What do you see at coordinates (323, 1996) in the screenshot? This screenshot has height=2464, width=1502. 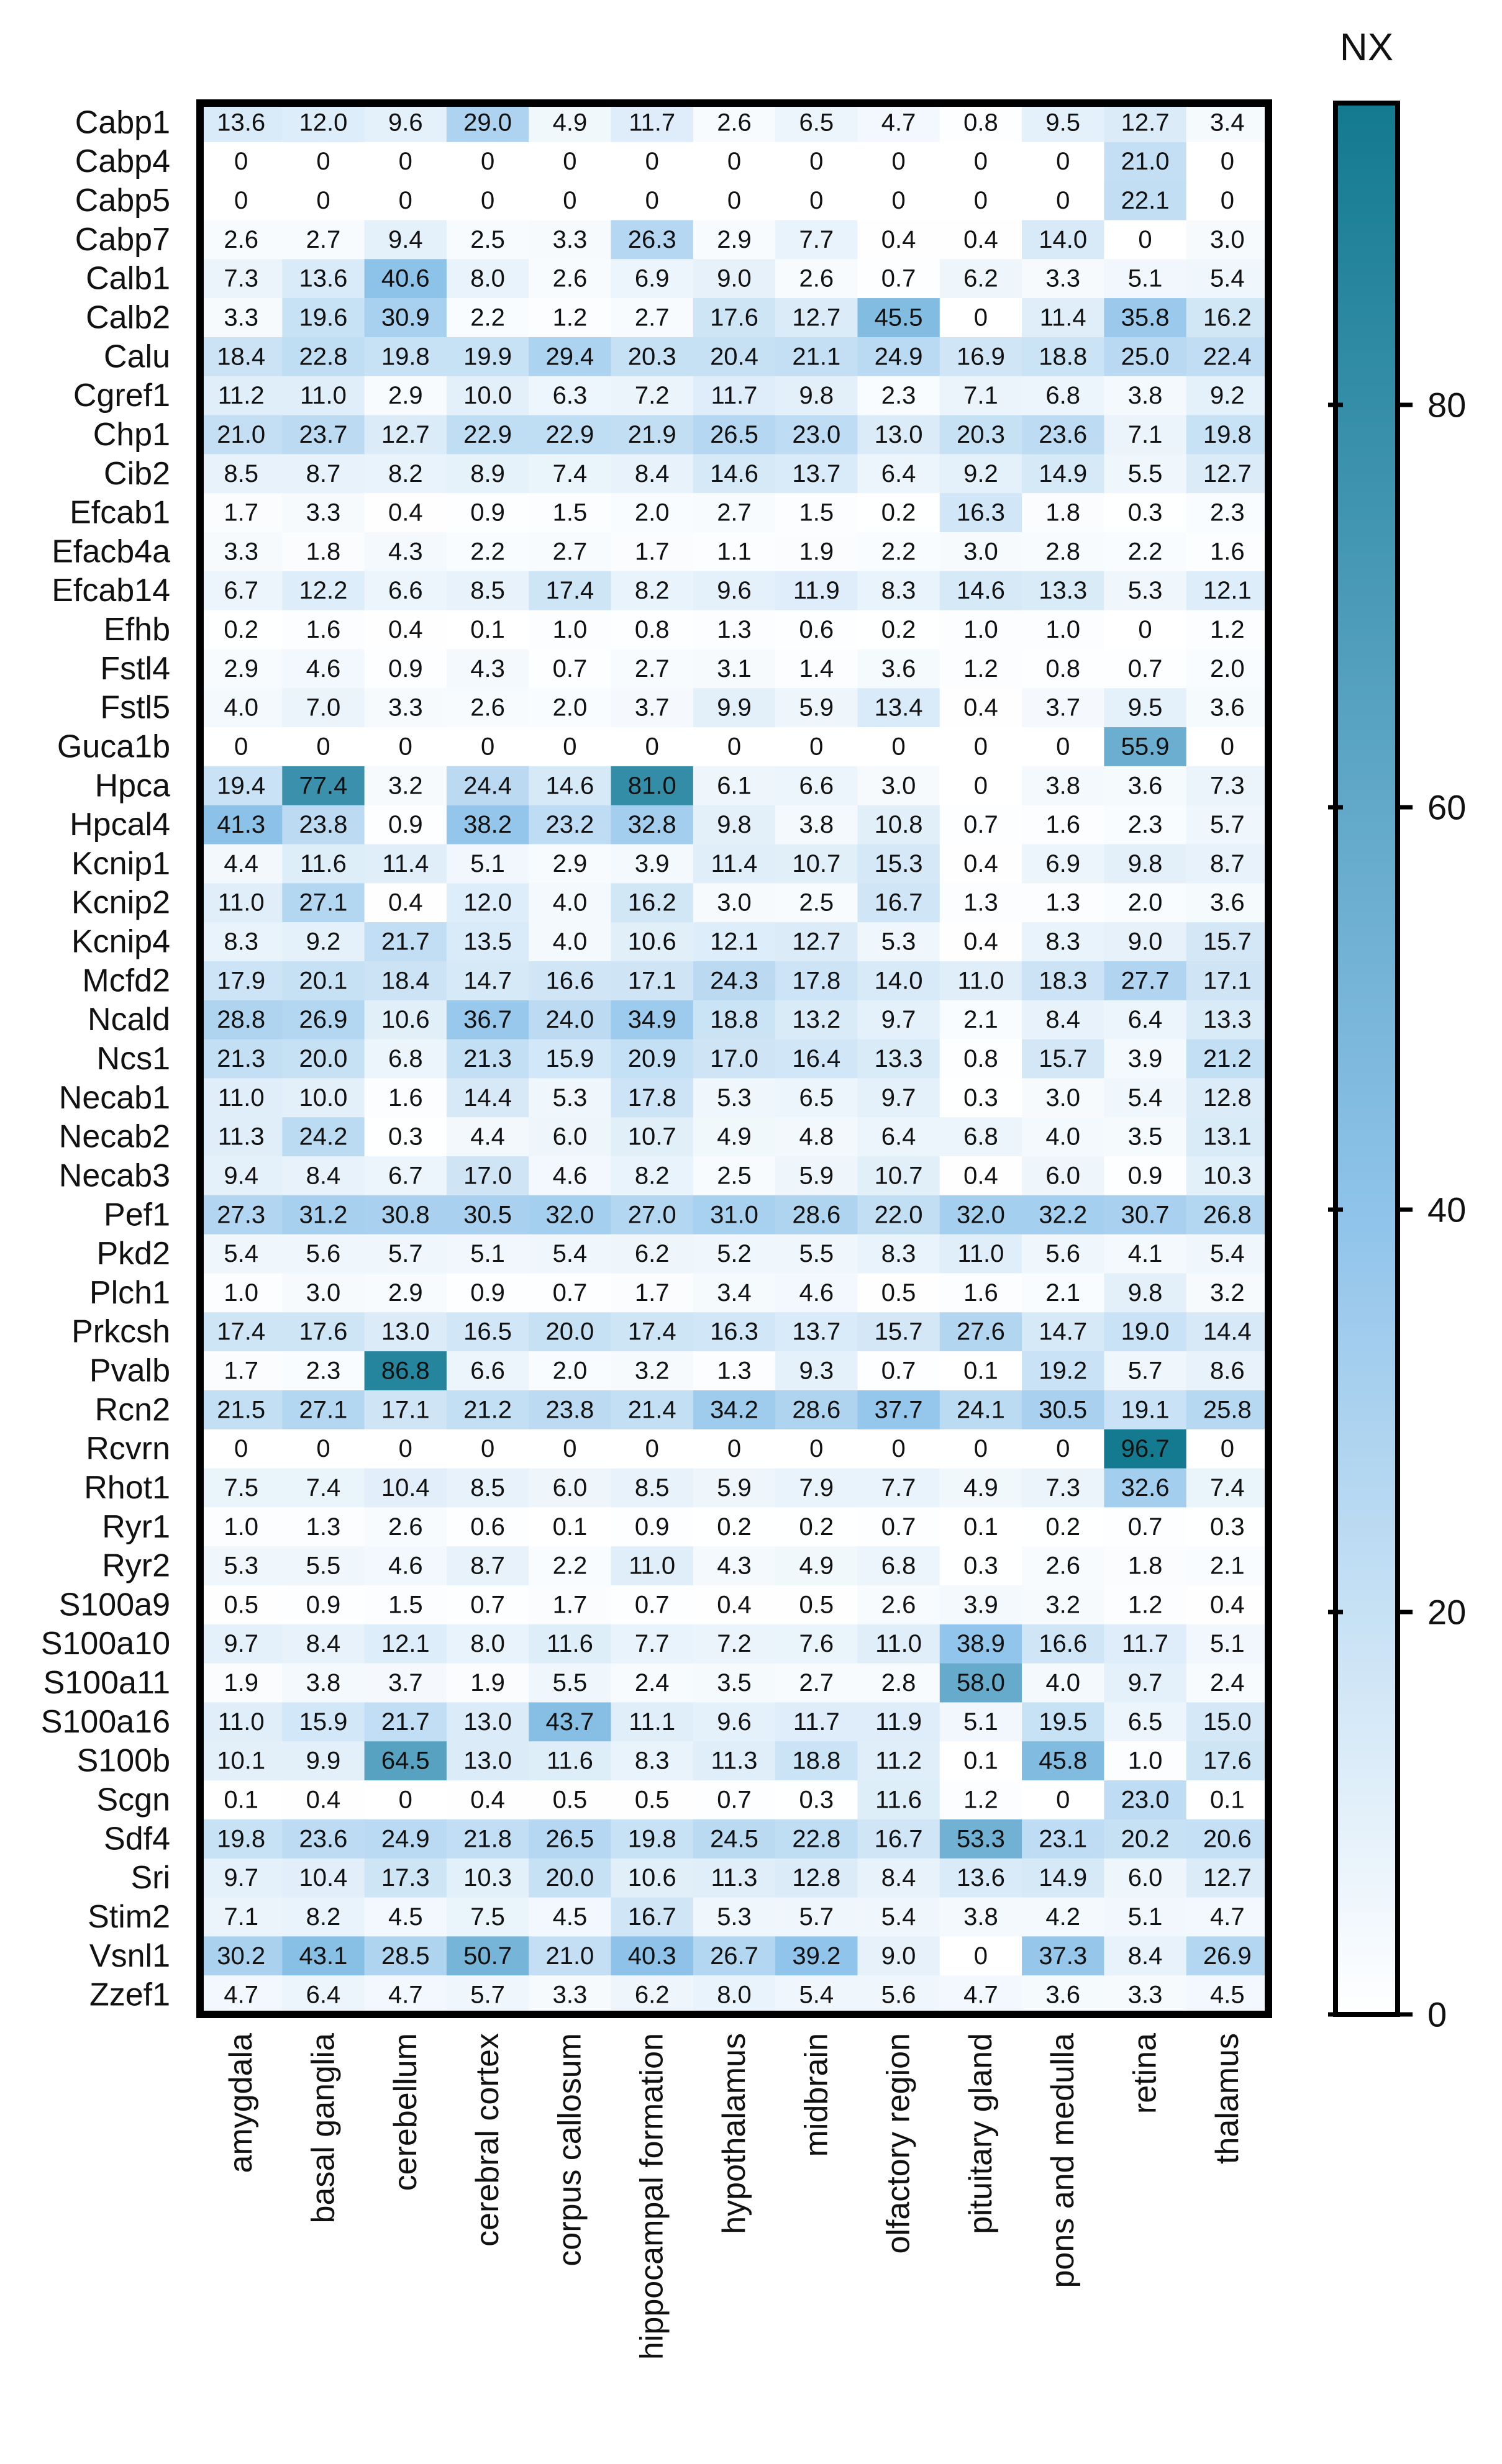 I see `cell-value-label: 6.4` at bounding box center [323, 1996].